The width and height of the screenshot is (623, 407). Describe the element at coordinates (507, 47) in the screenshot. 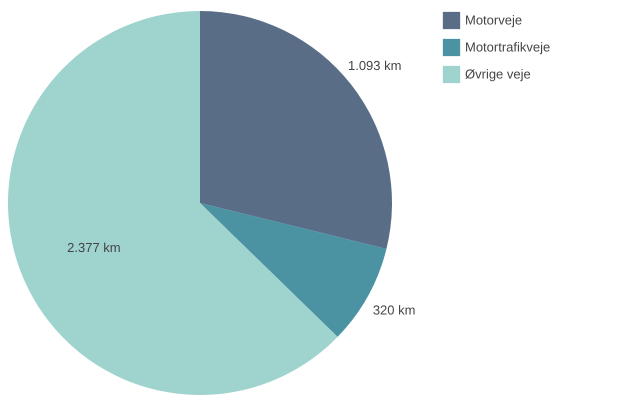

I see `legend-label: Motortrafikveje` at that location.